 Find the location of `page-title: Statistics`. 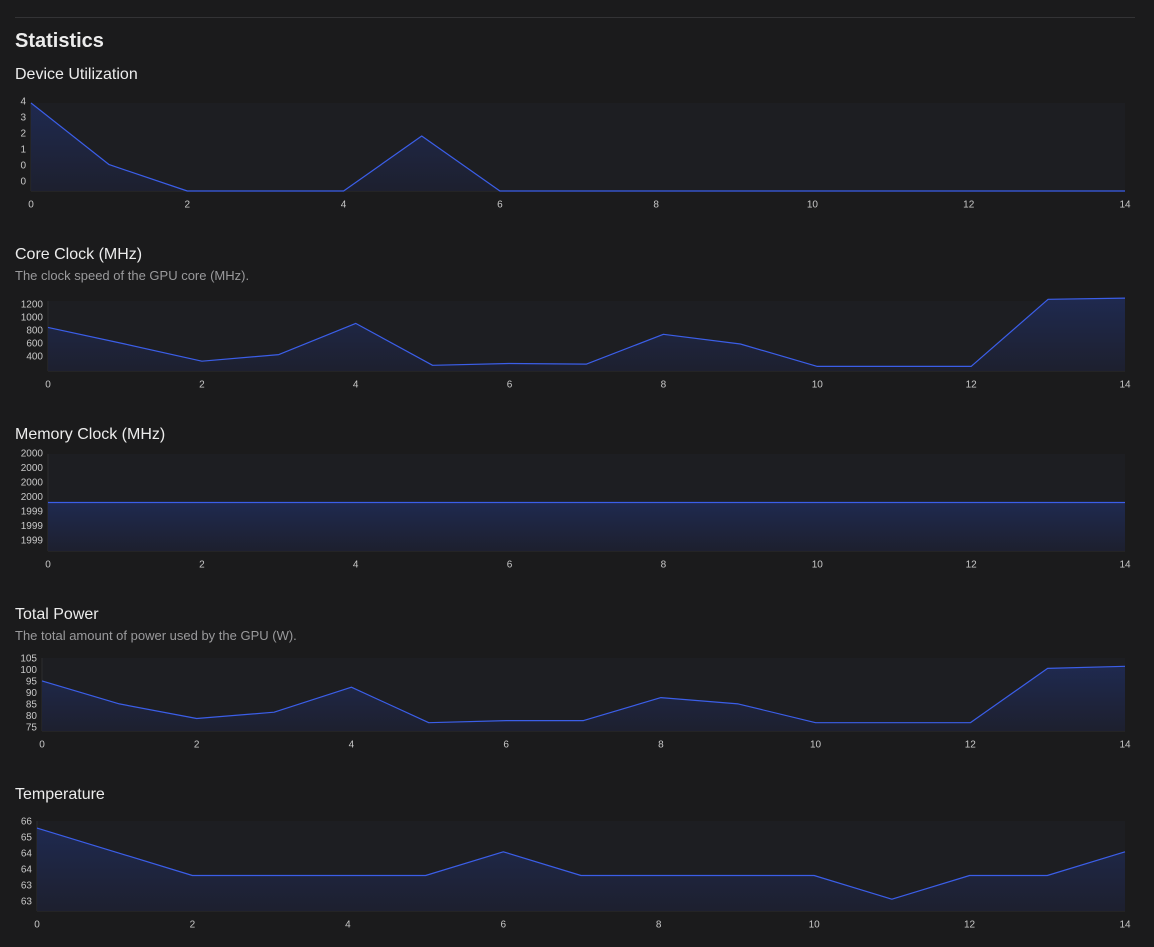

page-title: Statistics is located at coordinates (59, 41).